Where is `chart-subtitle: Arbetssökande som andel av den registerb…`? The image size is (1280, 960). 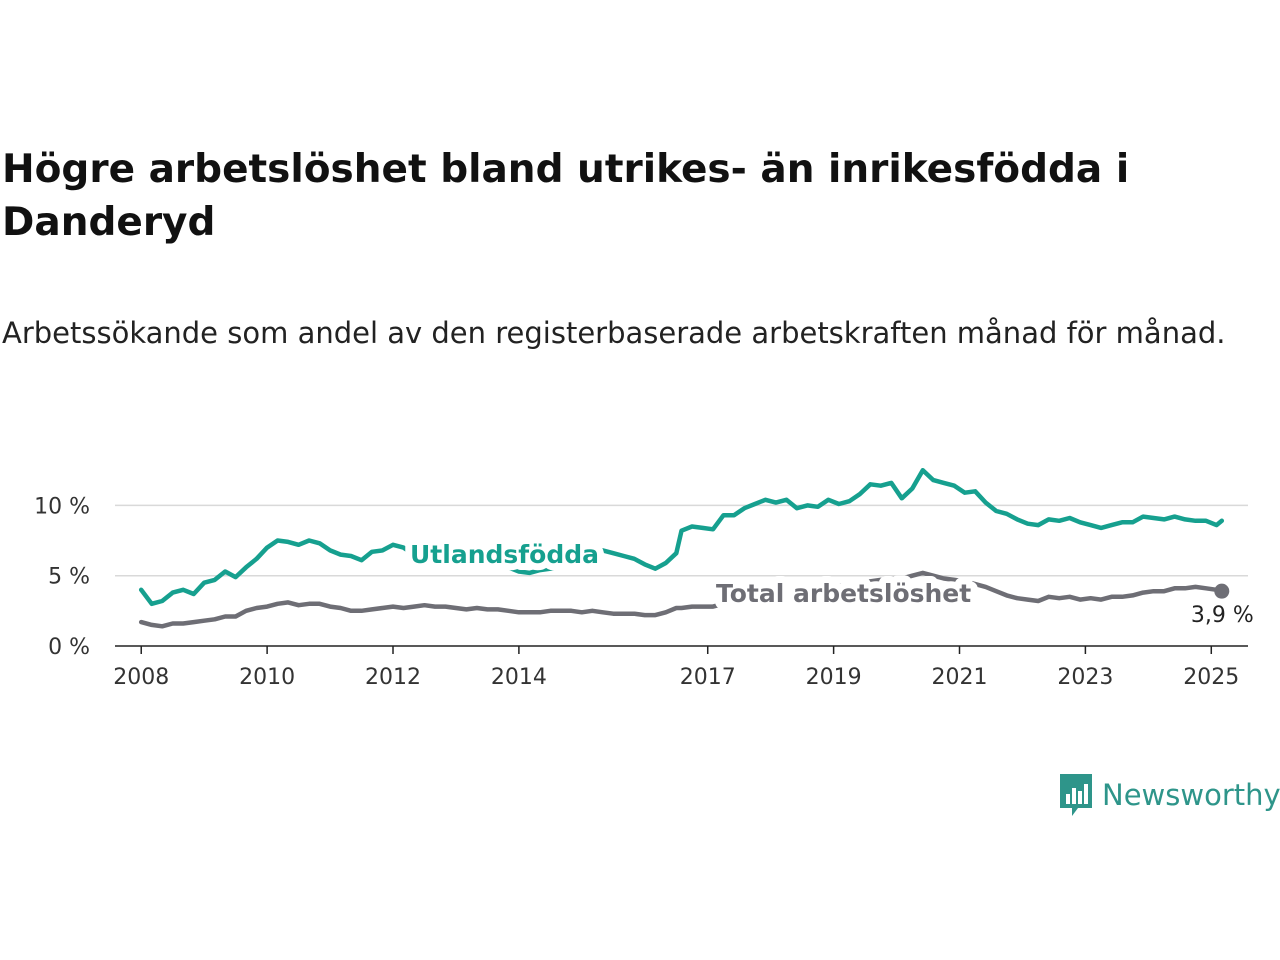 chart-subtitle: Arbetssökande som andel av den registerb… is located at coordinates (614, 333).